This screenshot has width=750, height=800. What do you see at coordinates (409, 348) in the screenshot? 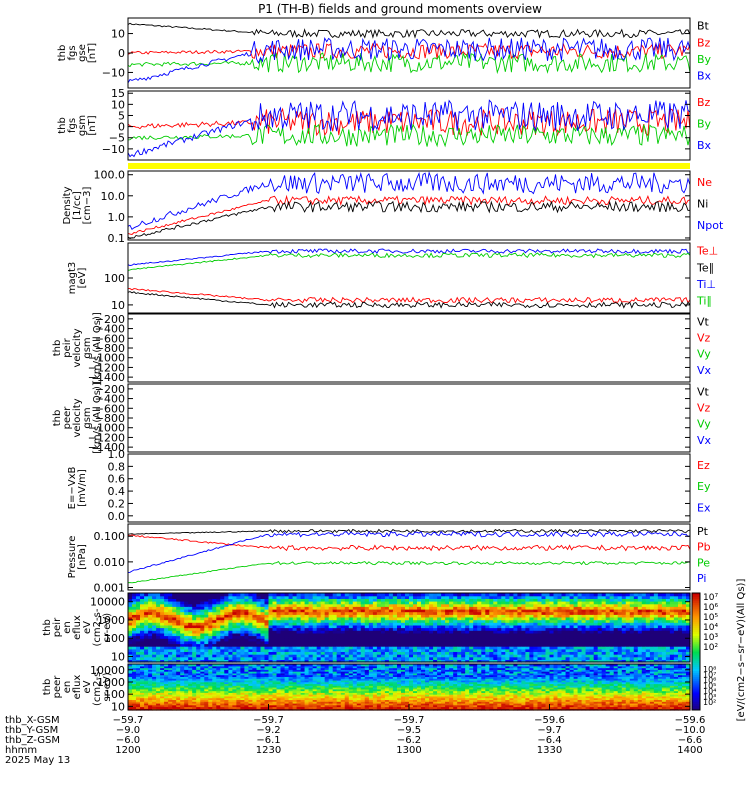
I see `panel-frame` at bounding box center [409, 348].